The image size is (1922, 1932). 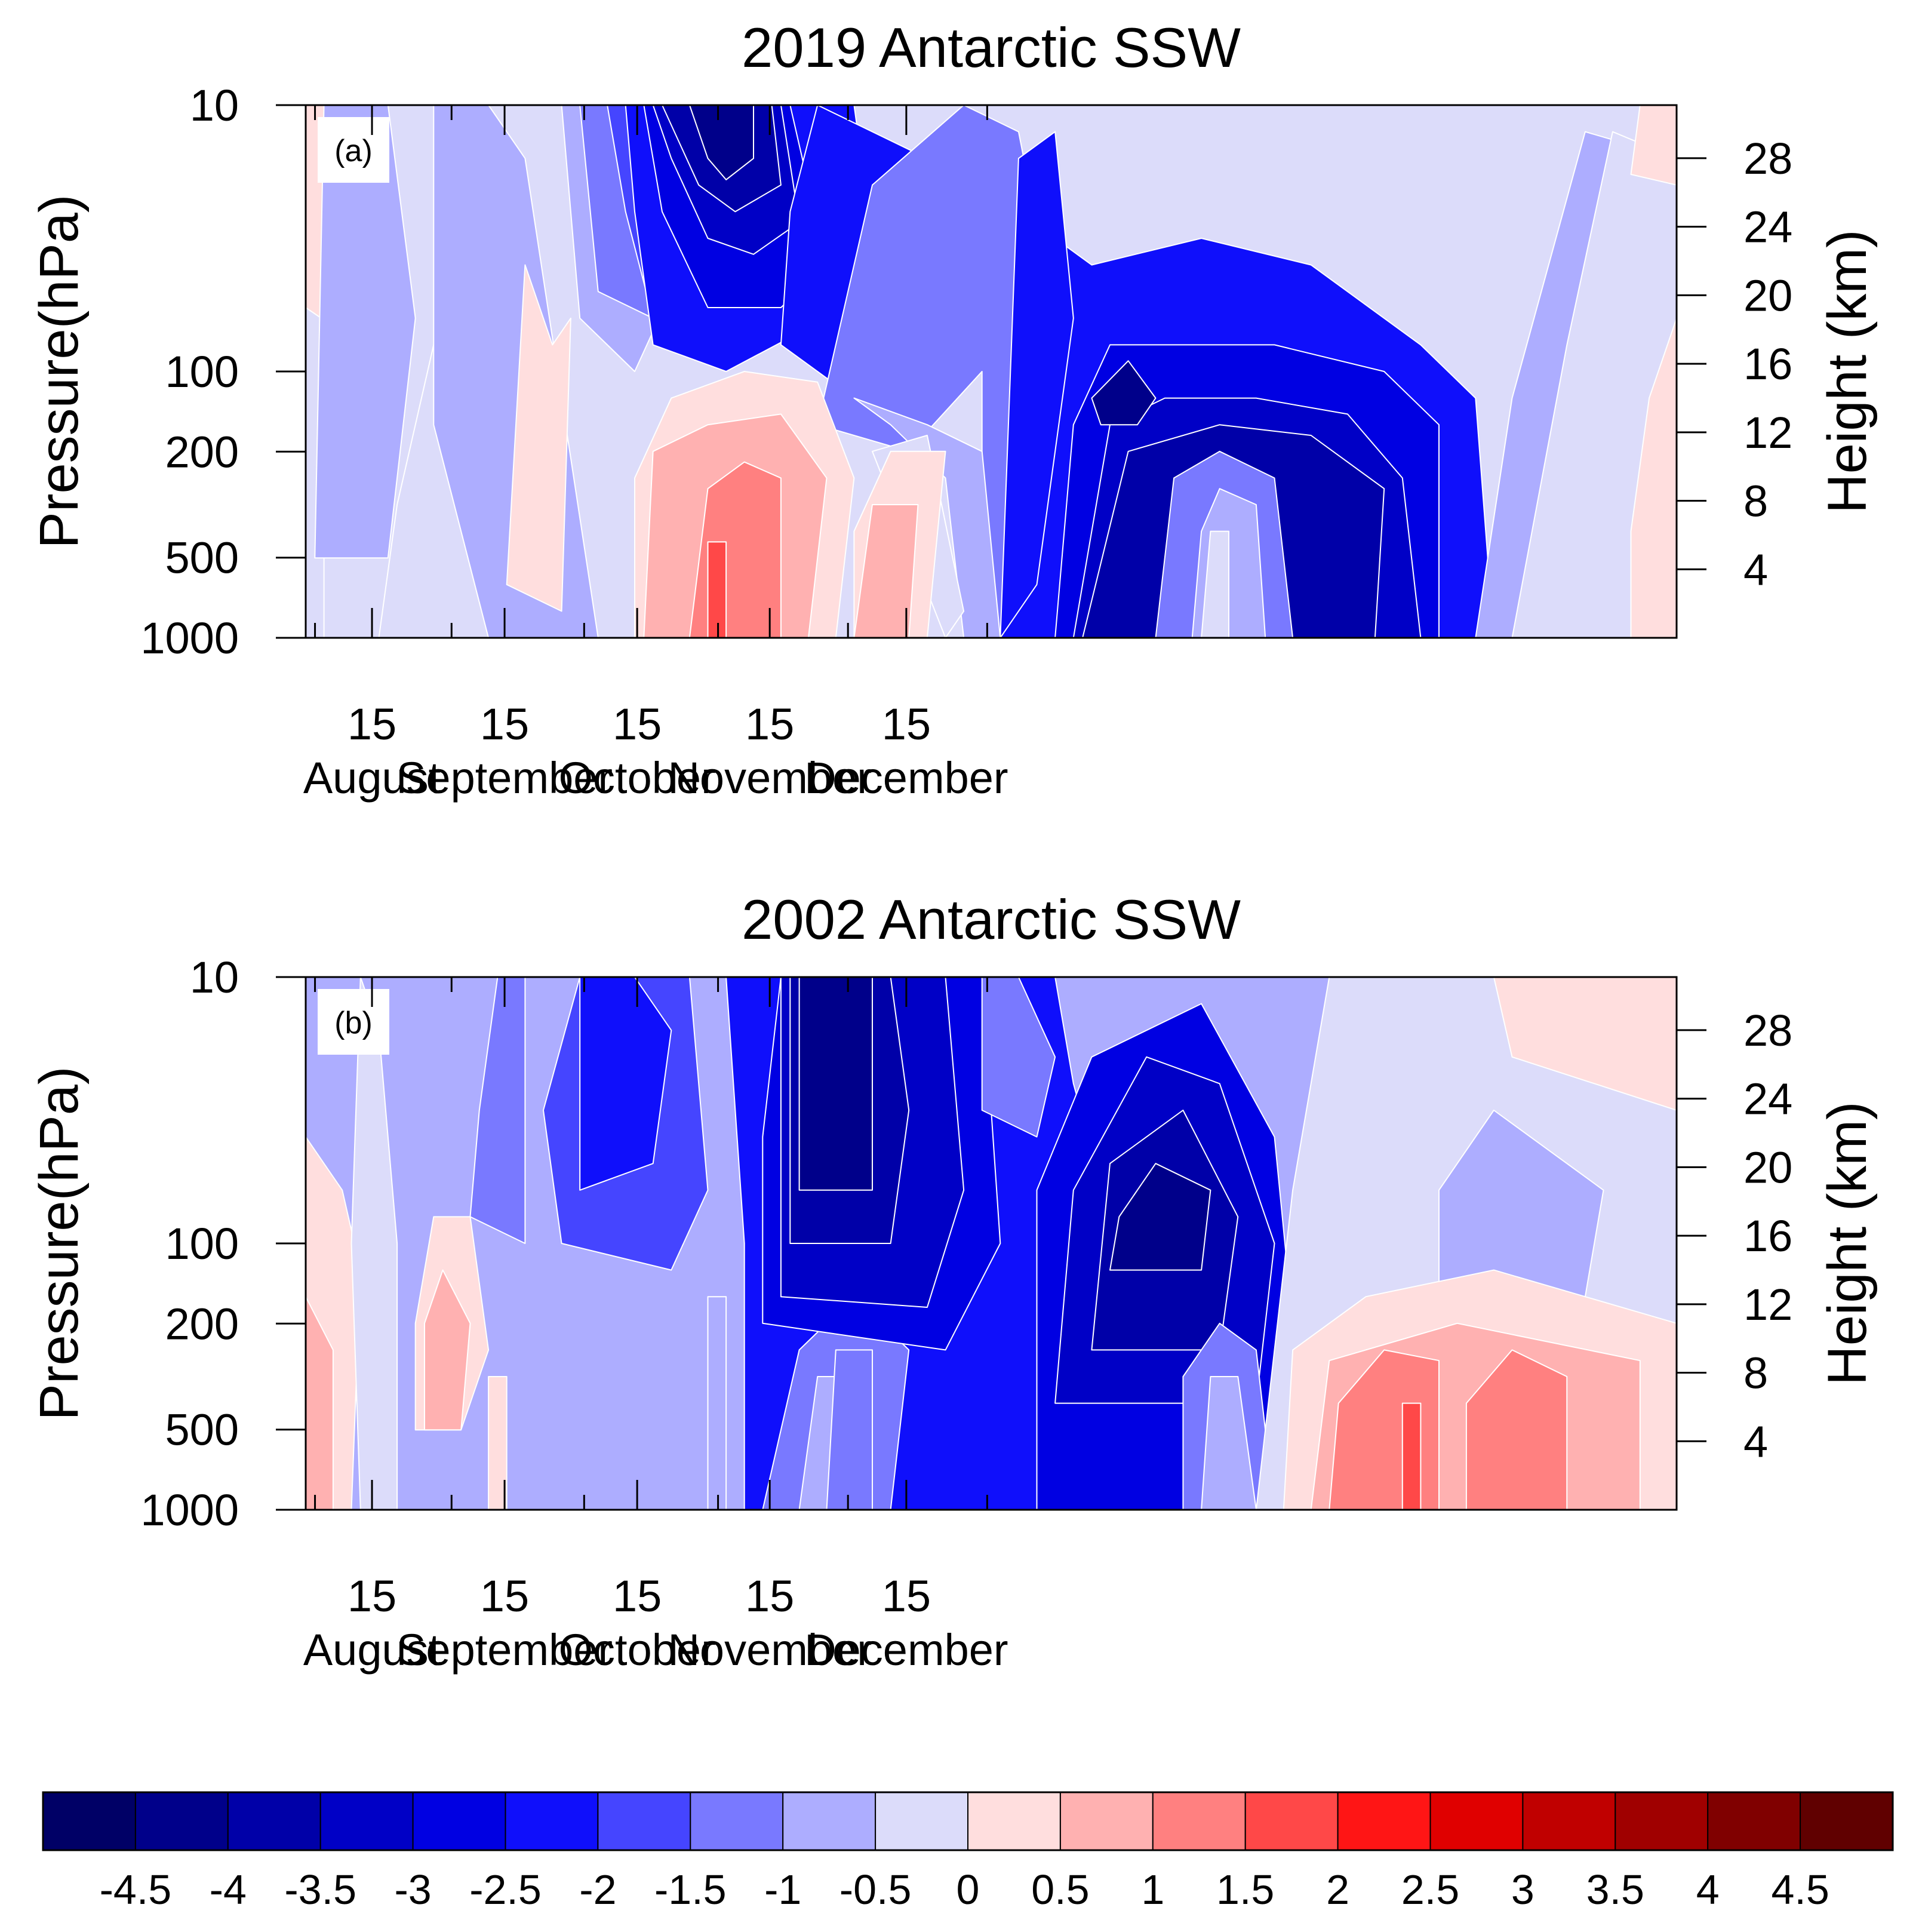 What do you see at coordinates (59, 1243) in the screenshot?
I see `panel-b-ylabel: Pressure(hPa)` at bounding box center [59, 1243].